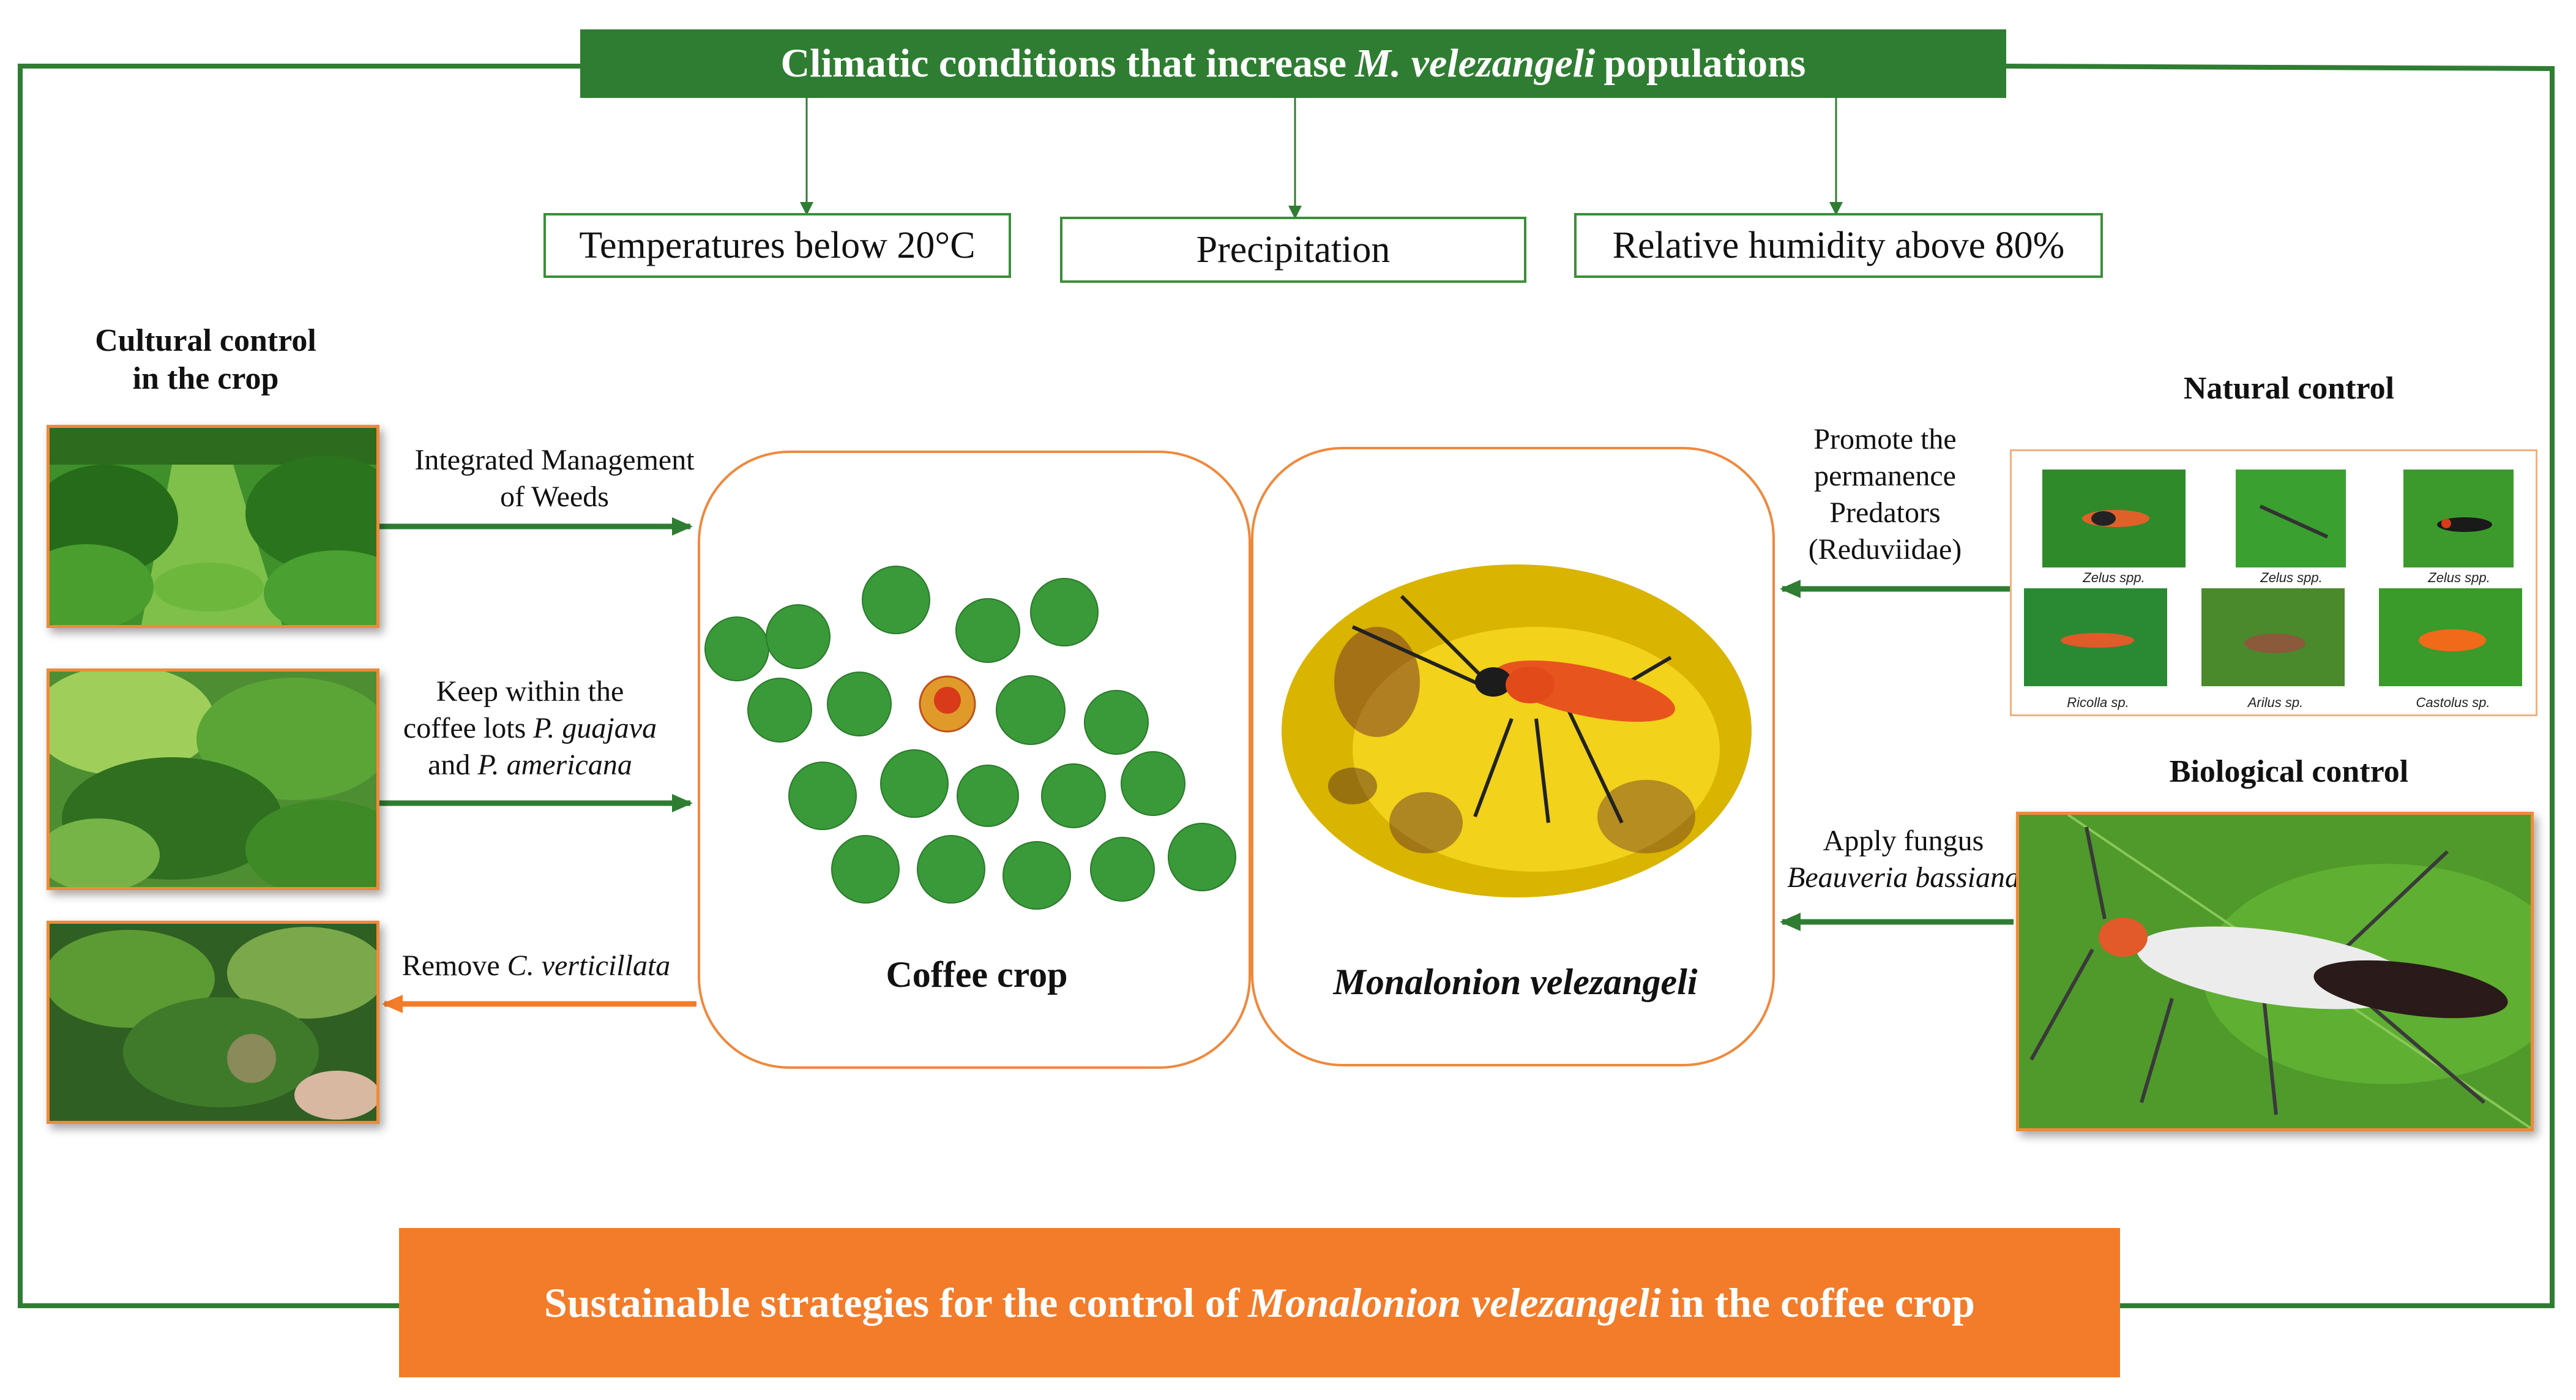 The height and width of the screenshot is (1400, 2576). I want to click on footer-text-species: Monalonion velezangeli, so click(1454, 1303).